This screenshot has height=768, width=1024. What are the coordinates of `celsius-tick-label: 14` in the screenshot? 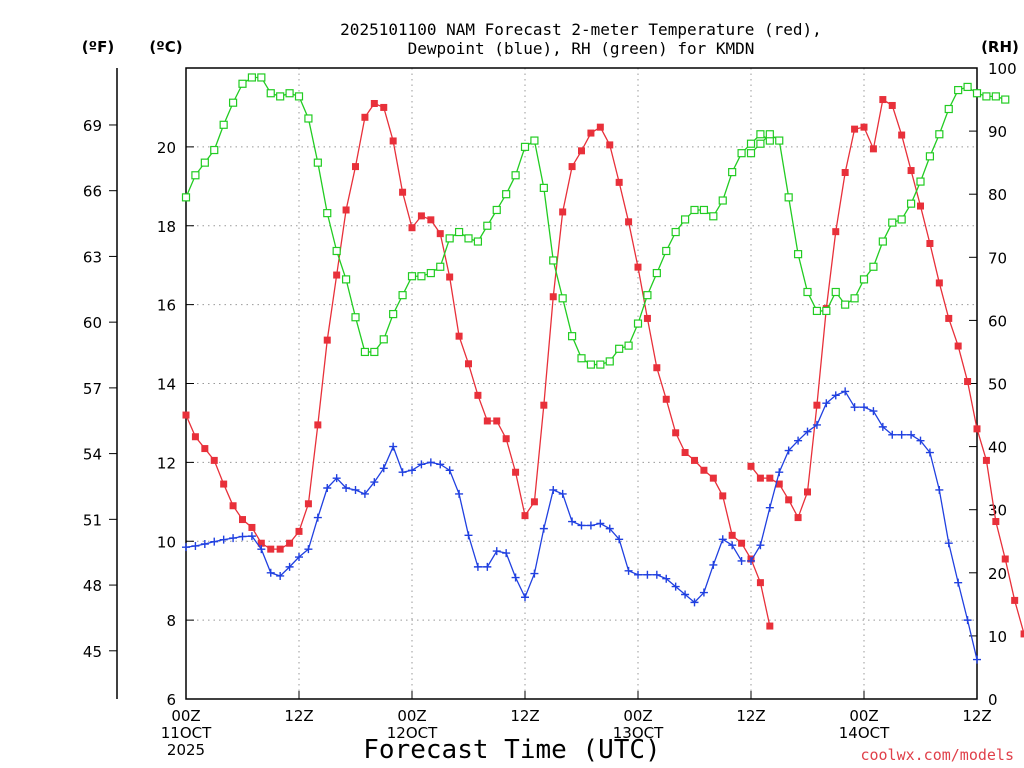 It's located at (166, 385).